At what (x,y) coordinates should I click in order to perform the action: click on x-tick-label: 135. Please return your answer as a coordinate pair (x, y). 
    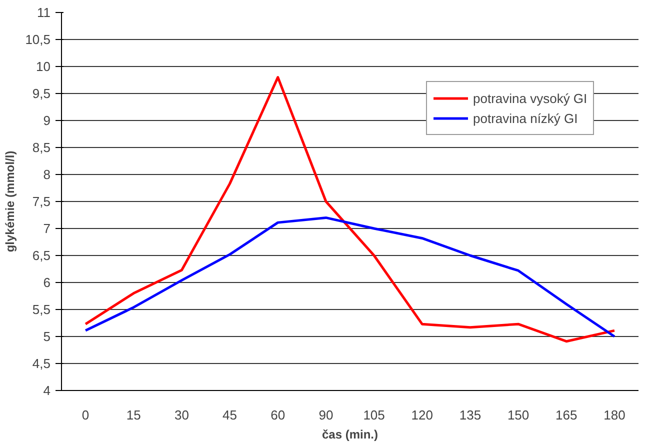
    Looking at the image, I should click on (470, 415).